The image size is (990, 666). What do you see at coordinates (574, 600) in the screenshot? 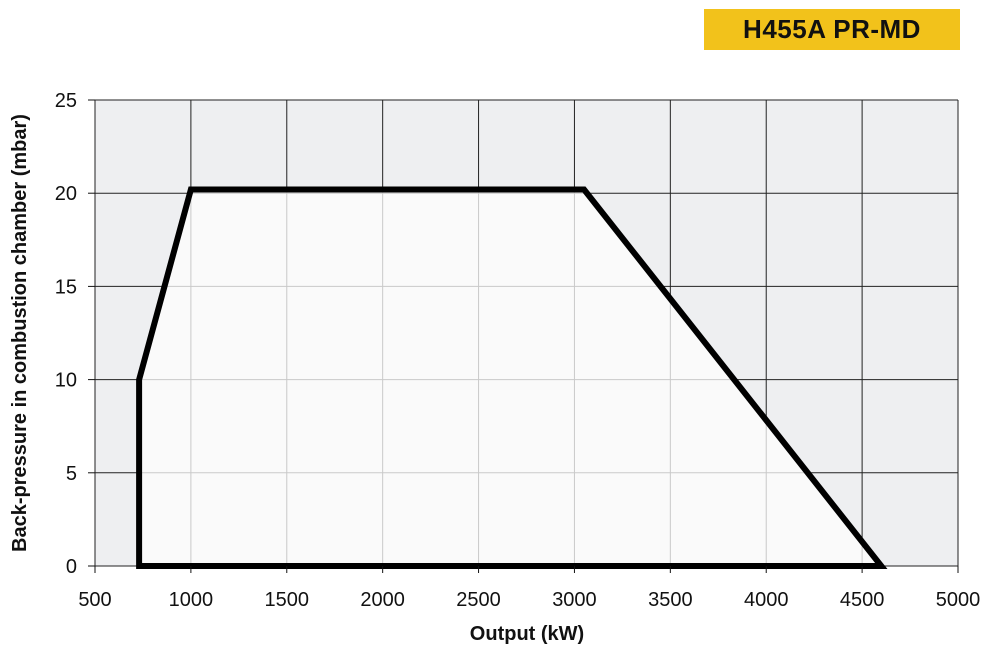
I see `x-tick-label: 3000` at bounding box center [574, 600].